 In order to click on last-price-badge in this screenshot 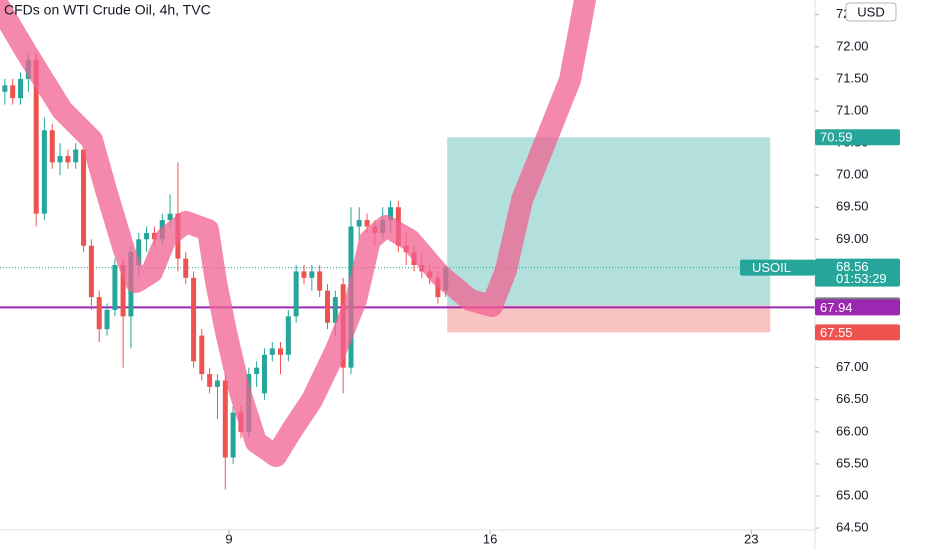, I will do `click(857, 272)`.